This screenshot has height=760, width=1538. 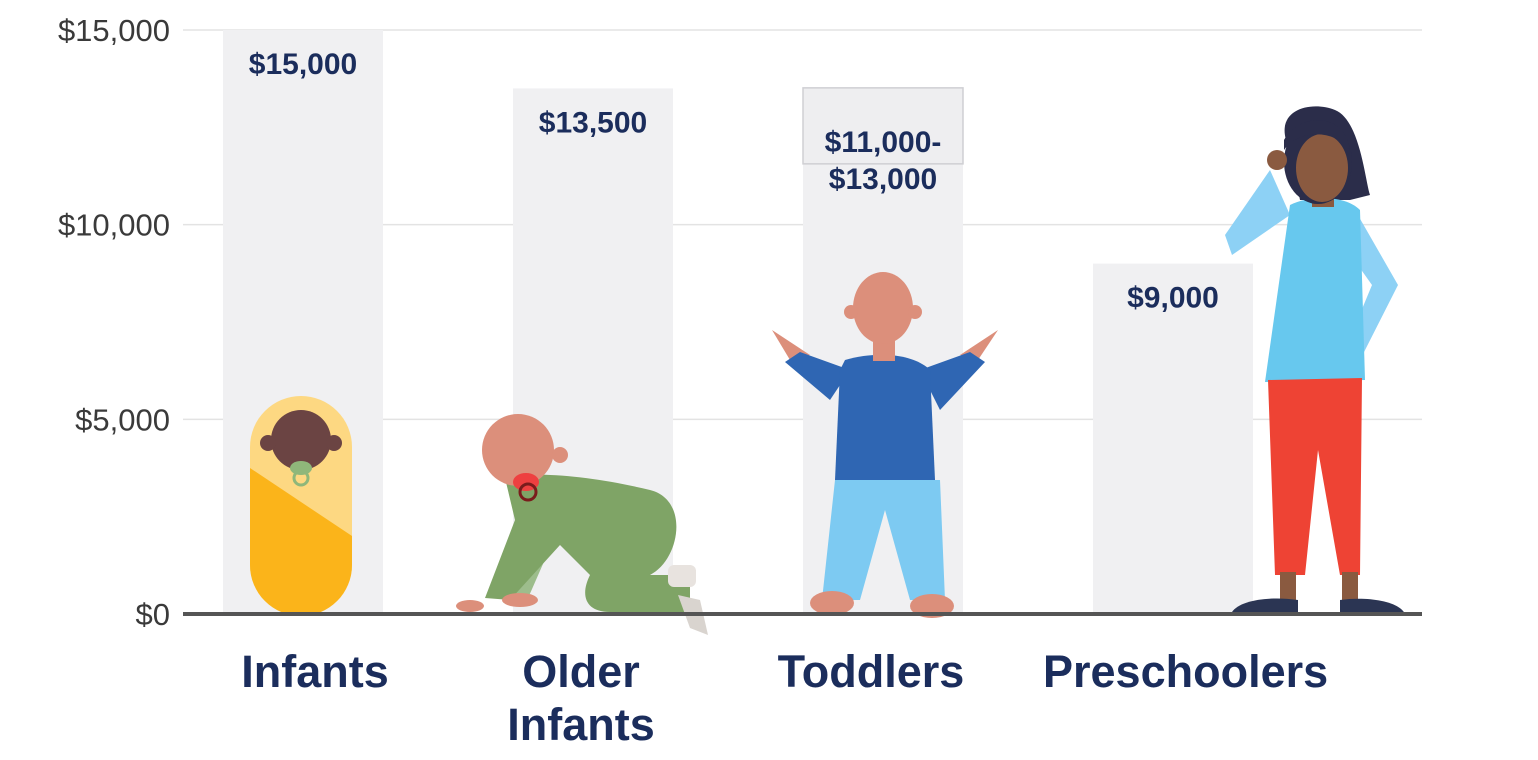 I want to click on y-tick-label: $15,000, so click(x=114, y=30).